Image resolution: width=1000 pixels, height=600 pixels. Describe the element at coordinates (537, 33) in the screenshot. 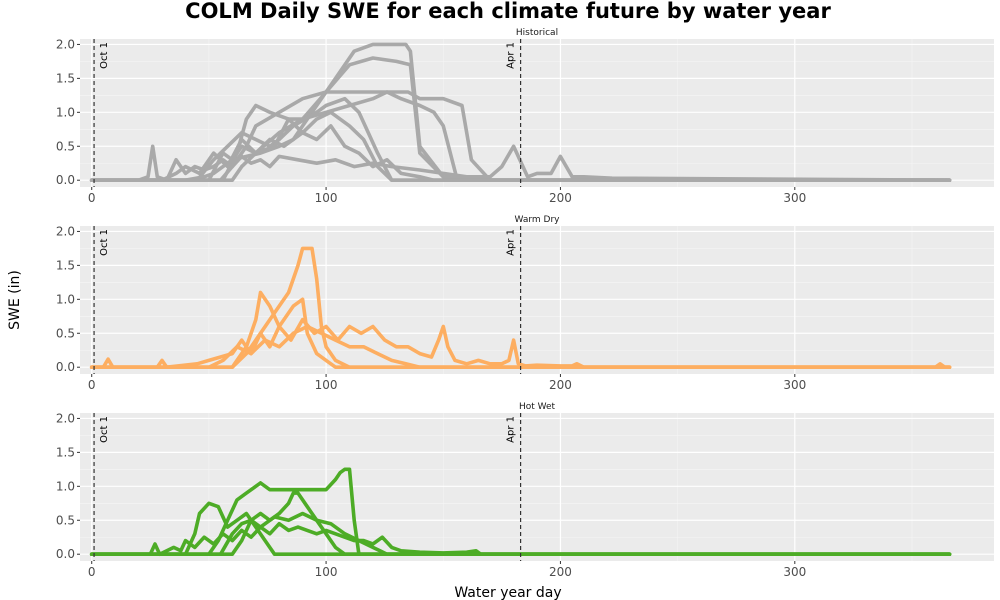

I see `panel-strip-label: Historical` at that location.